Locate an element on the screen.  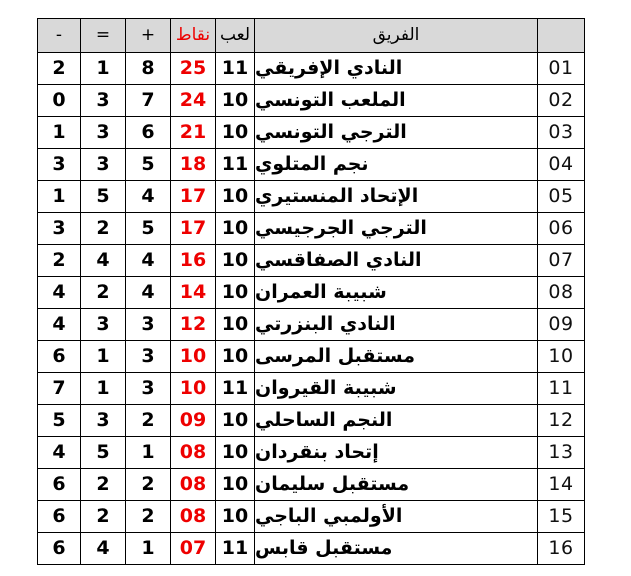
cell-points: 12 is located at coordinates (193, 324).